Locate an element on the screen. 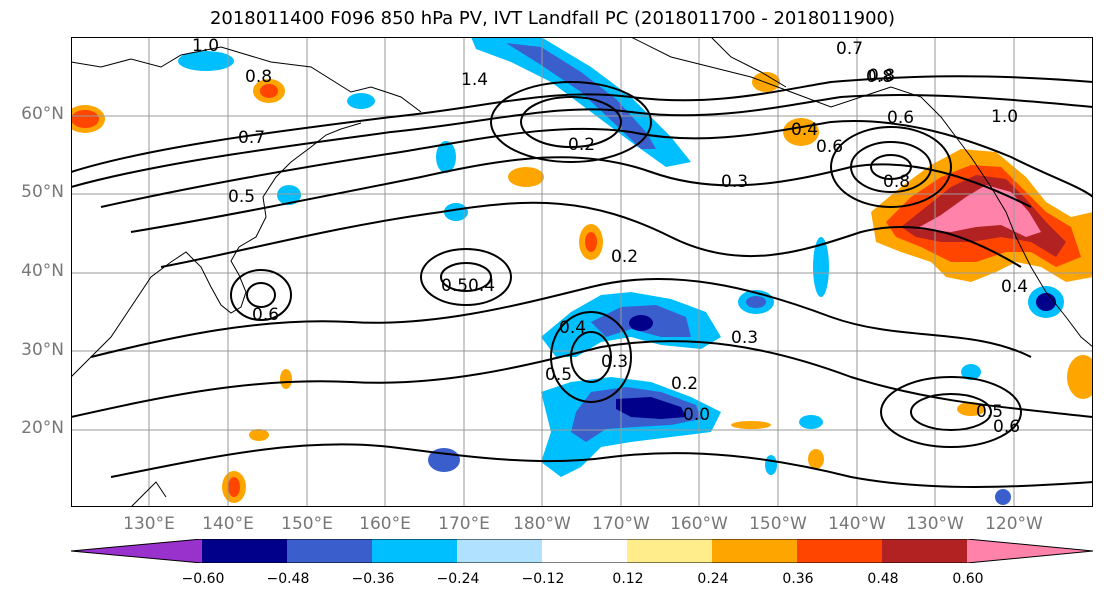  shade-neg-aleutian-core is located at coordinates (581, 96).